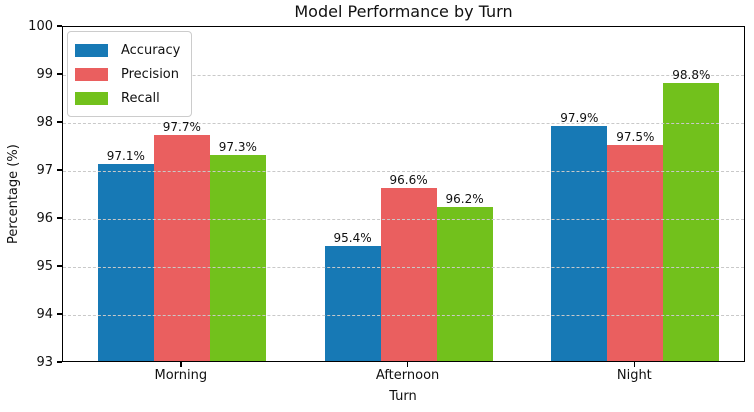  Describe the element at coordinates (140, 98) in the screenshot. I see `legend-label: Recall` at that location.